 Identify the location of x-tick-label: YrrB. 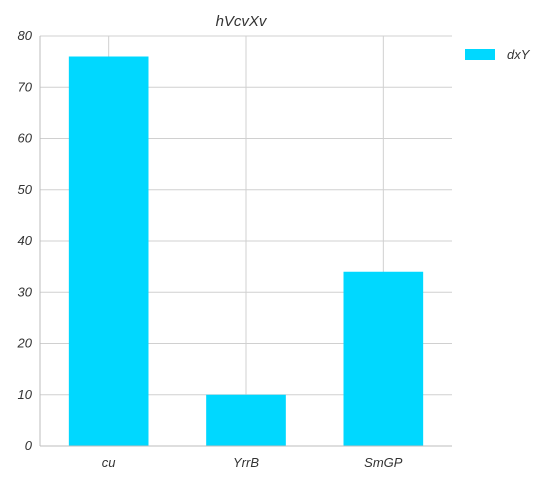
(246, 462).